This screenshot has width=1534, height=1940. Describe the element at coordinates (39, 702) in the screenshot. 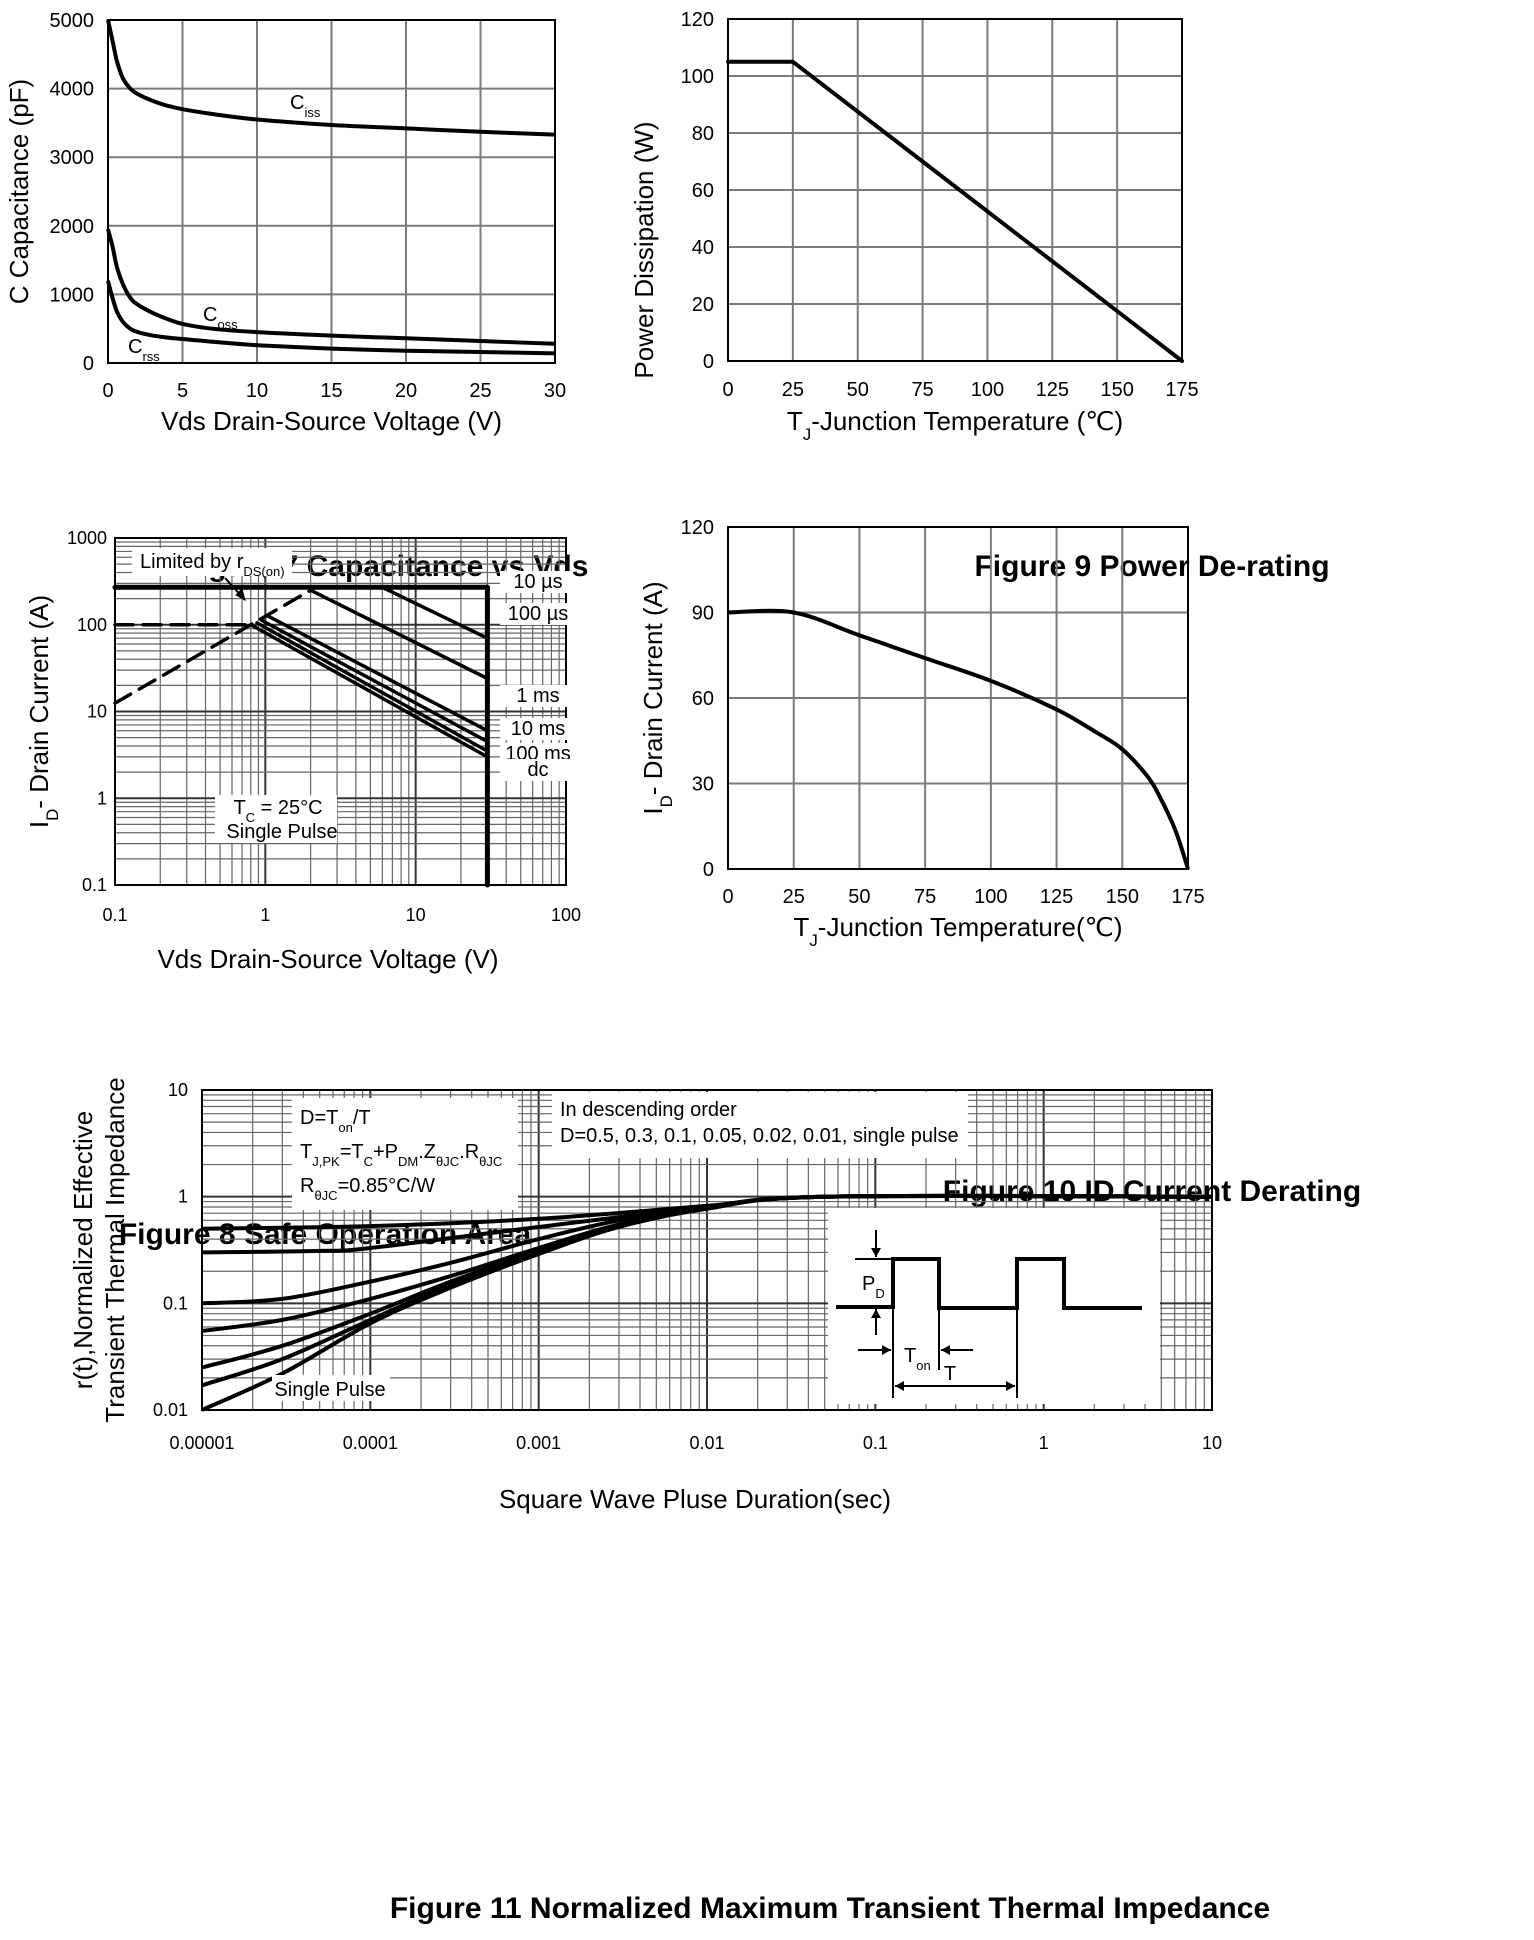

I see `fig8-y-axis-label-part-2: - Drain Current (A)` at that location.